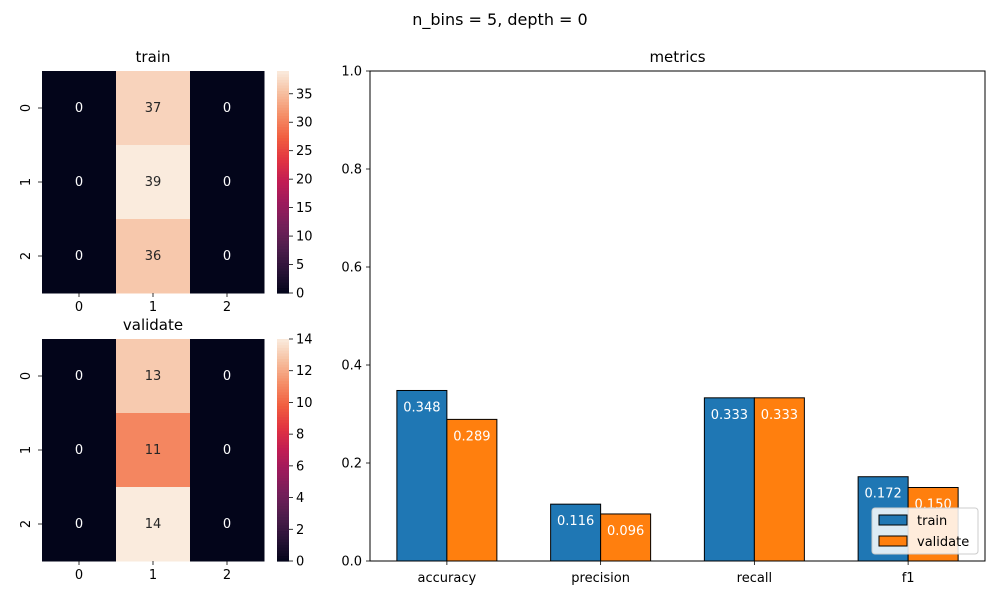 The height and width of the screenshot is (600, 1000). I want to click on x-tick-label: precision, so click(600, 578).